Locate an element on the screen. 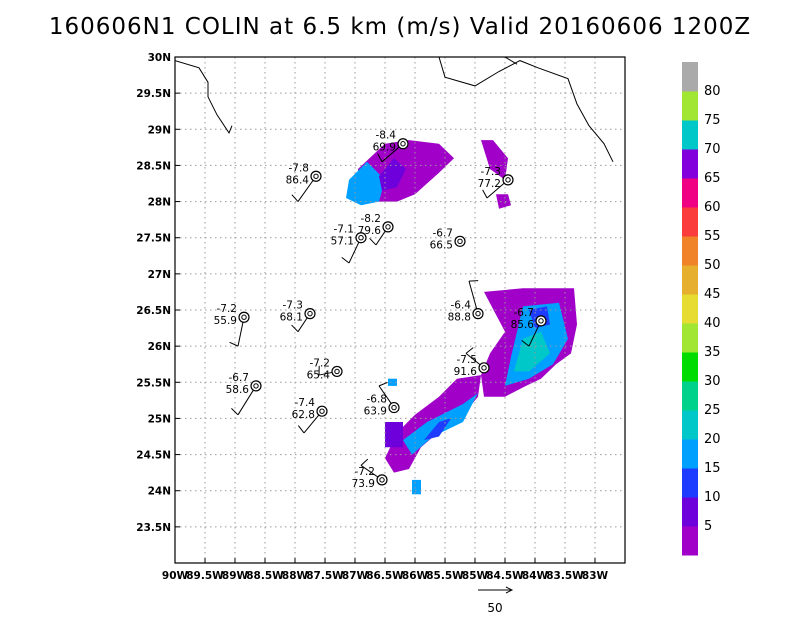  colorbar-label: 50 is located at coordinates (712, 265).